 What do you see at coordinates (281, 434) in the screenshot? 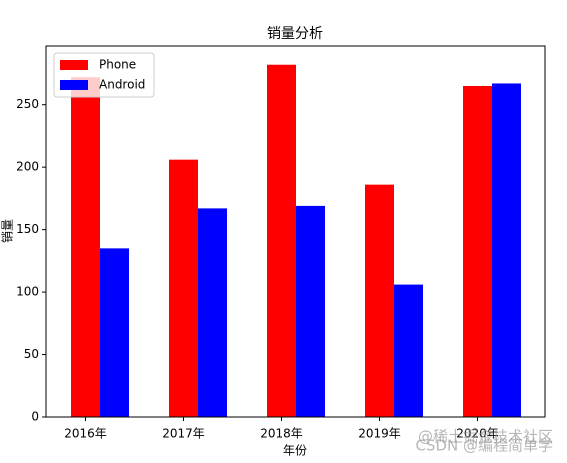
I see `x-tick-label: 2018年` at bounding box center [281, 434].